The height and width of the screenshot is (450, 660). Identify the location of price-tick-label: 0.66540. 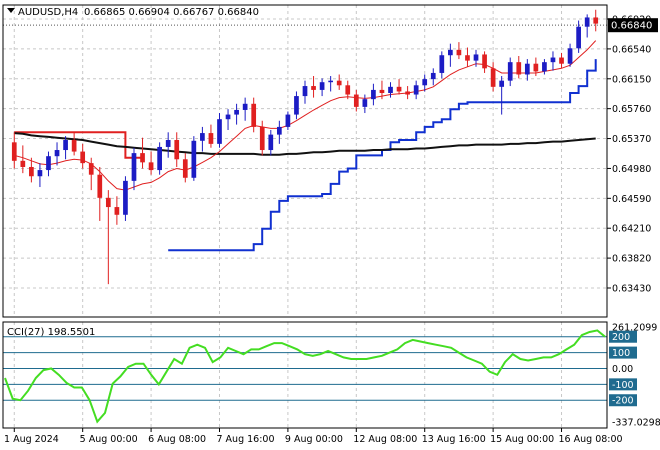
(631, 49).